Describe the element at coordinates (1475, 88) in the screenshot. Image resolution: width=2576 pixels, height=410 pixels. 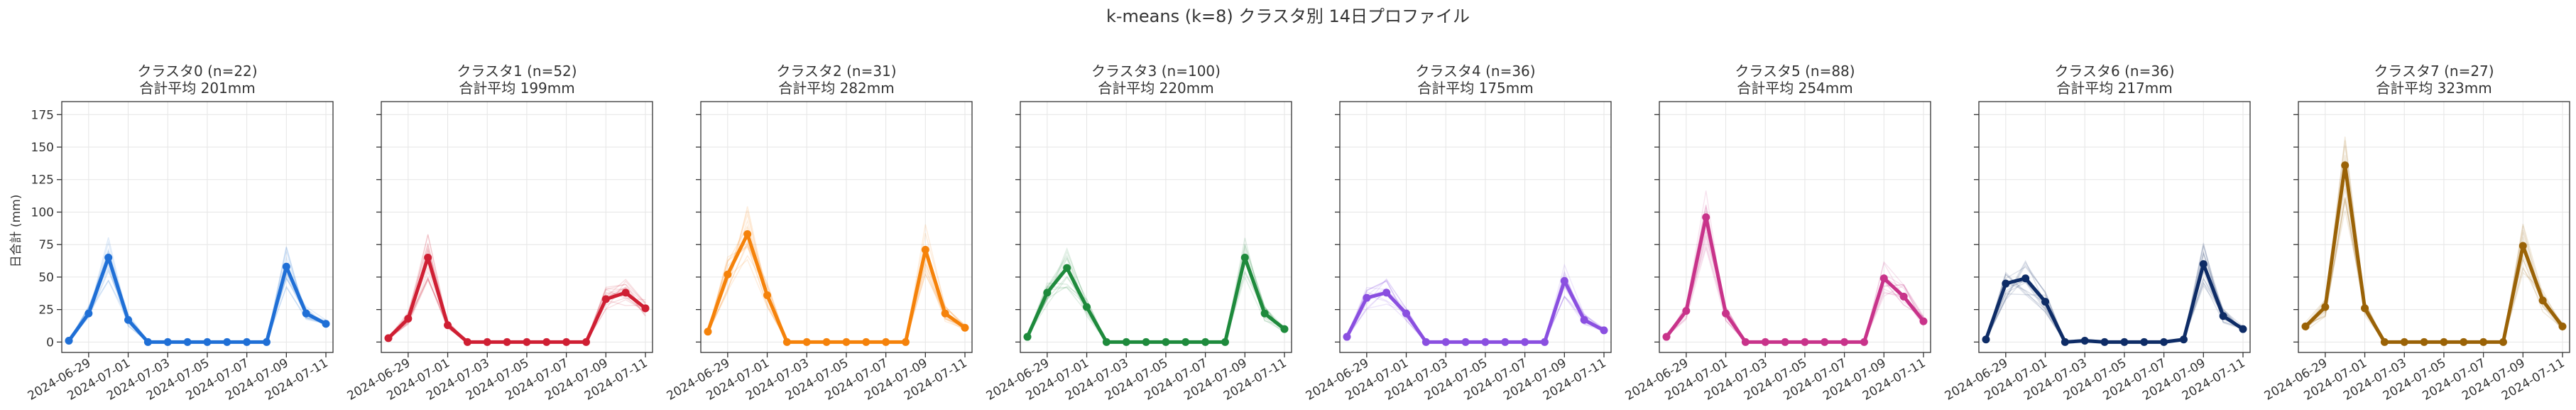
I see `panel-subtitle: 合計平均 175mm` at that location.